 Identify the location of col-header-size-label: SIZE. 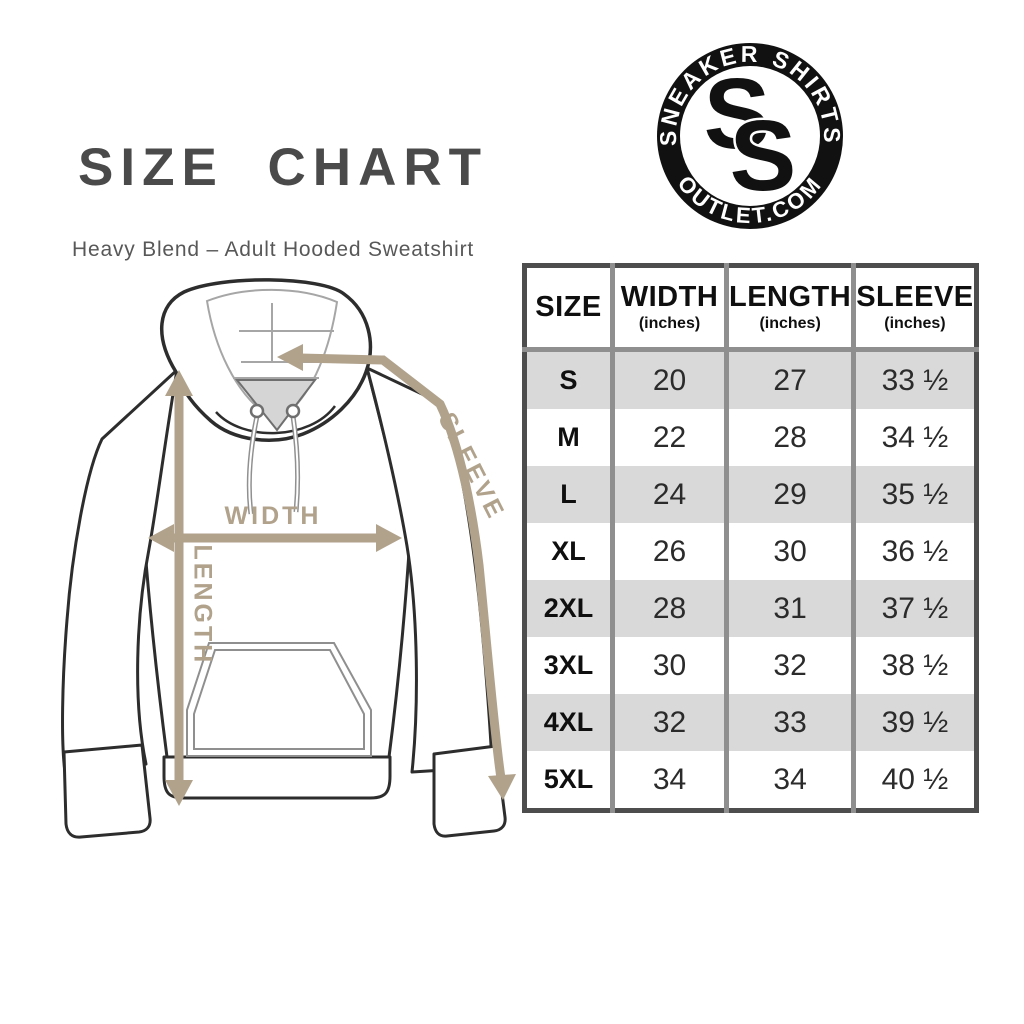
(568, 307).